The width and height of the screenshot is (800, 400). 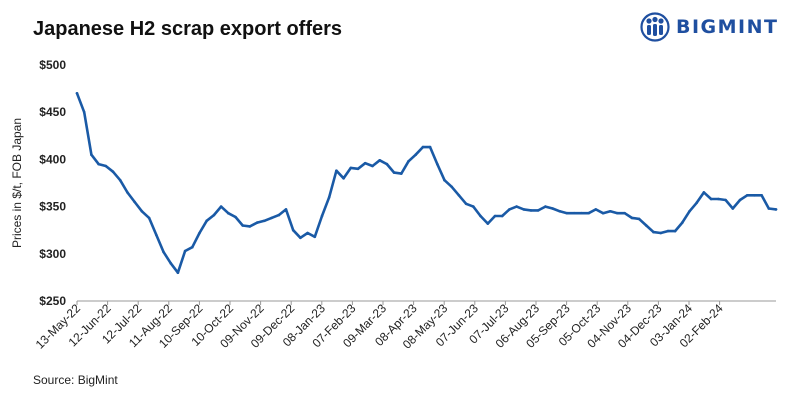 I want to click on y-tick-label: $300, so click(x=52, y=254).